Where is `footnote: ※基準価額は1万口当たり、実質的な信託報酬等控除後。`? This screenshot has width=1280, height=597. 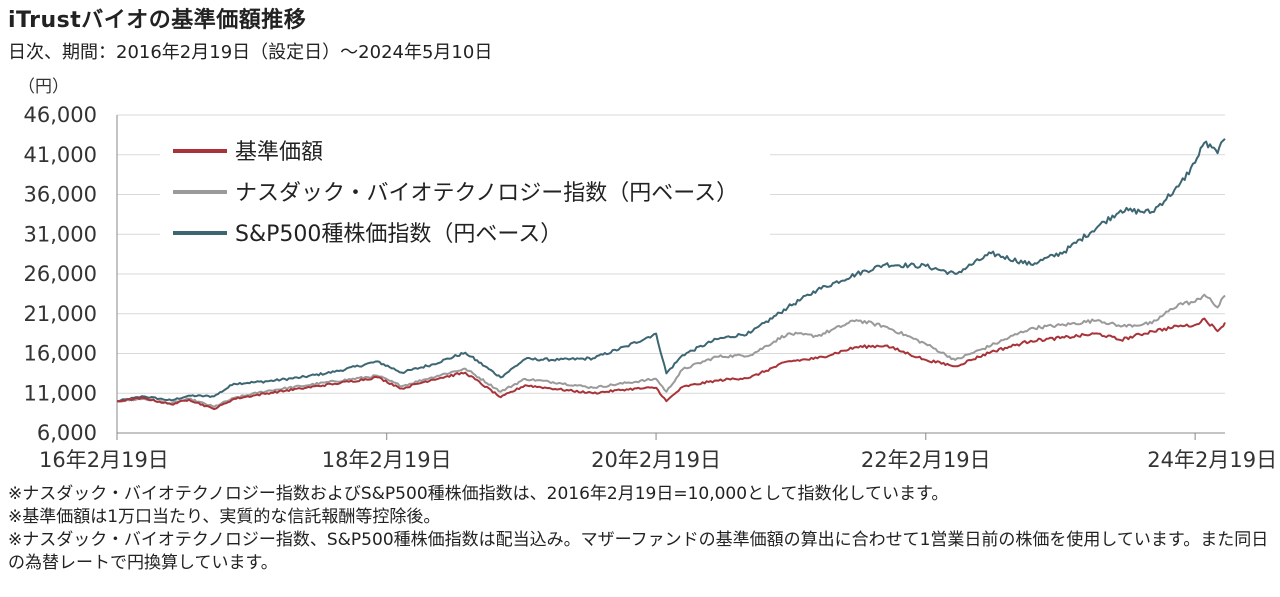
footnote: ※基準価額は1万口当たり、実質的な信託報酬等控除後。 is located at coordinates (224, 517).